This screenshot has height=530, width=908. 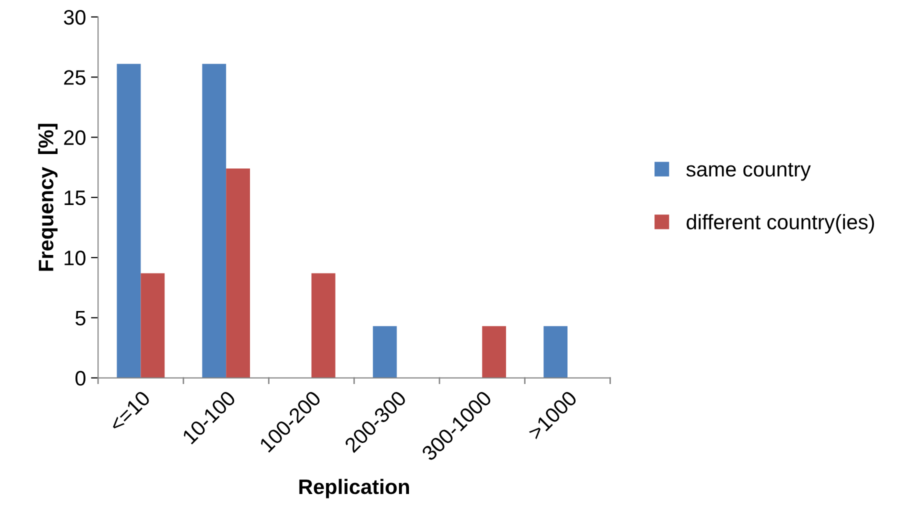 What do you see at coordinates (75, 198) in the screenshot?
I see `y-tick-label: 15` at bounding box center [75, 198].